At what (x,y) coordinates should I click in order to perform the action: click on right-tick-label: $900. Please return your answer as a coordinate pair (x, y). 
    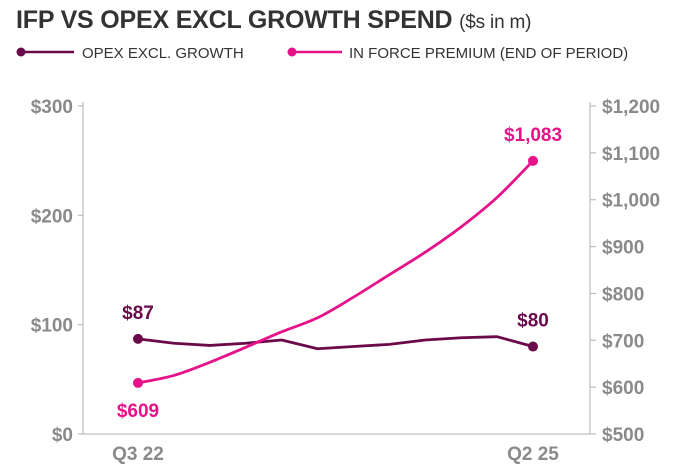
    Looking at the image, I should click on (623, 248).